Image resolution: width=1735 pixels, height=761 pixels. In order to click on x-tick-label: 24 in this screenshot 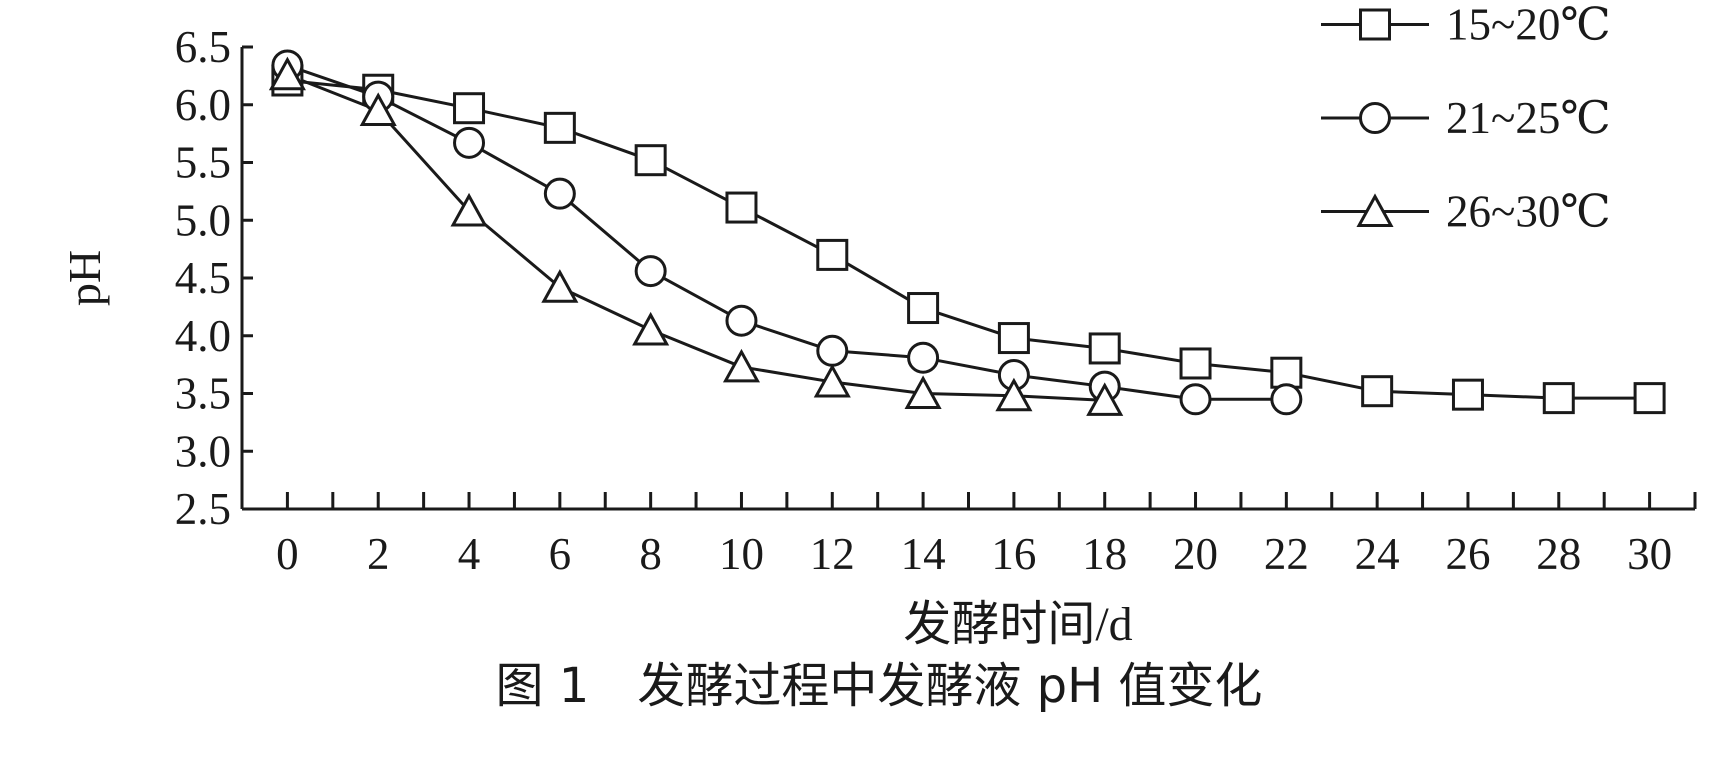, I will do `click(1377, 554)`.